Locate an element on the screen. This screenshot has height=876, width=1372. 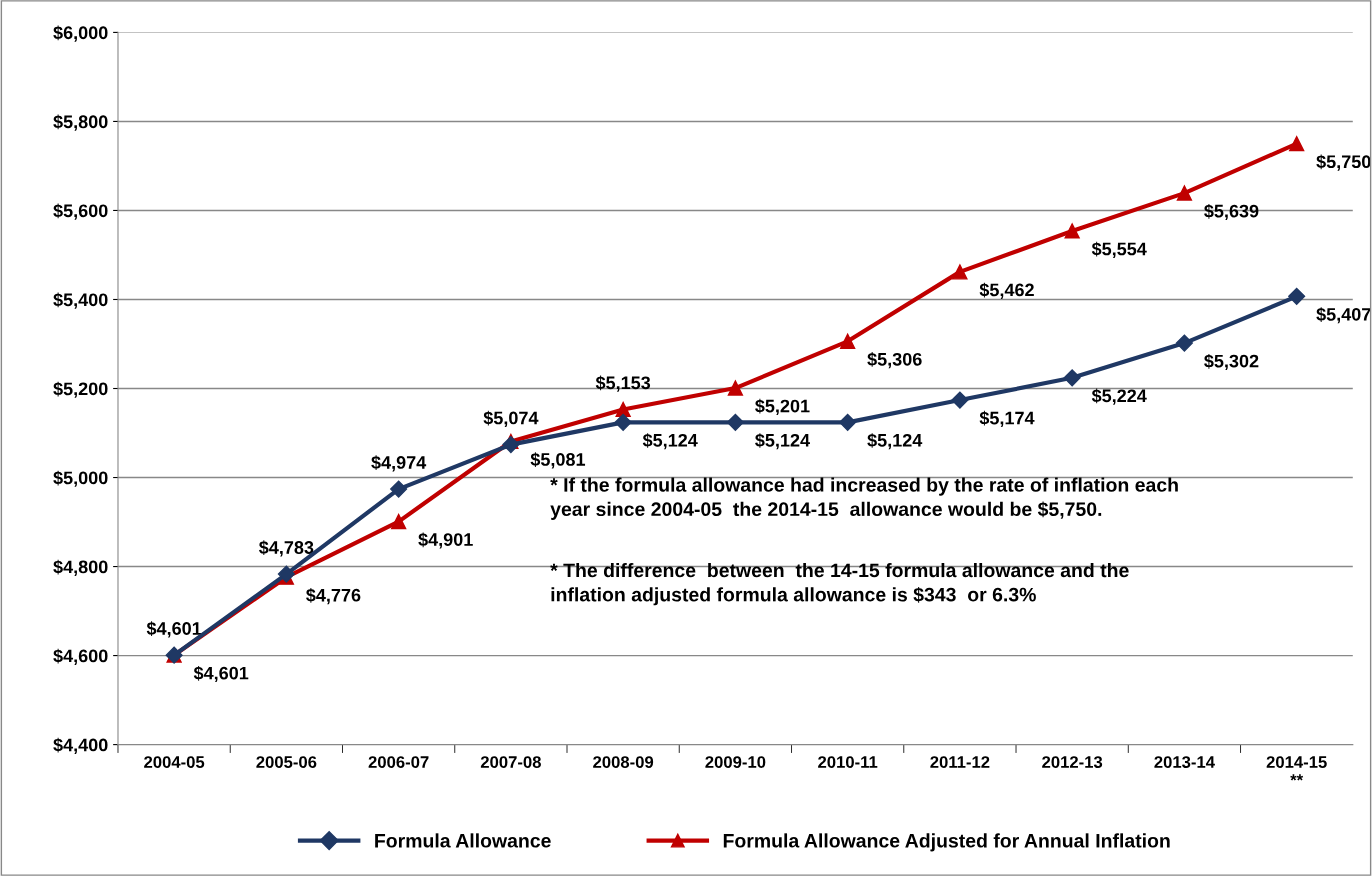
y-tick-label: $5,400 is located at coordinates (80, 300).